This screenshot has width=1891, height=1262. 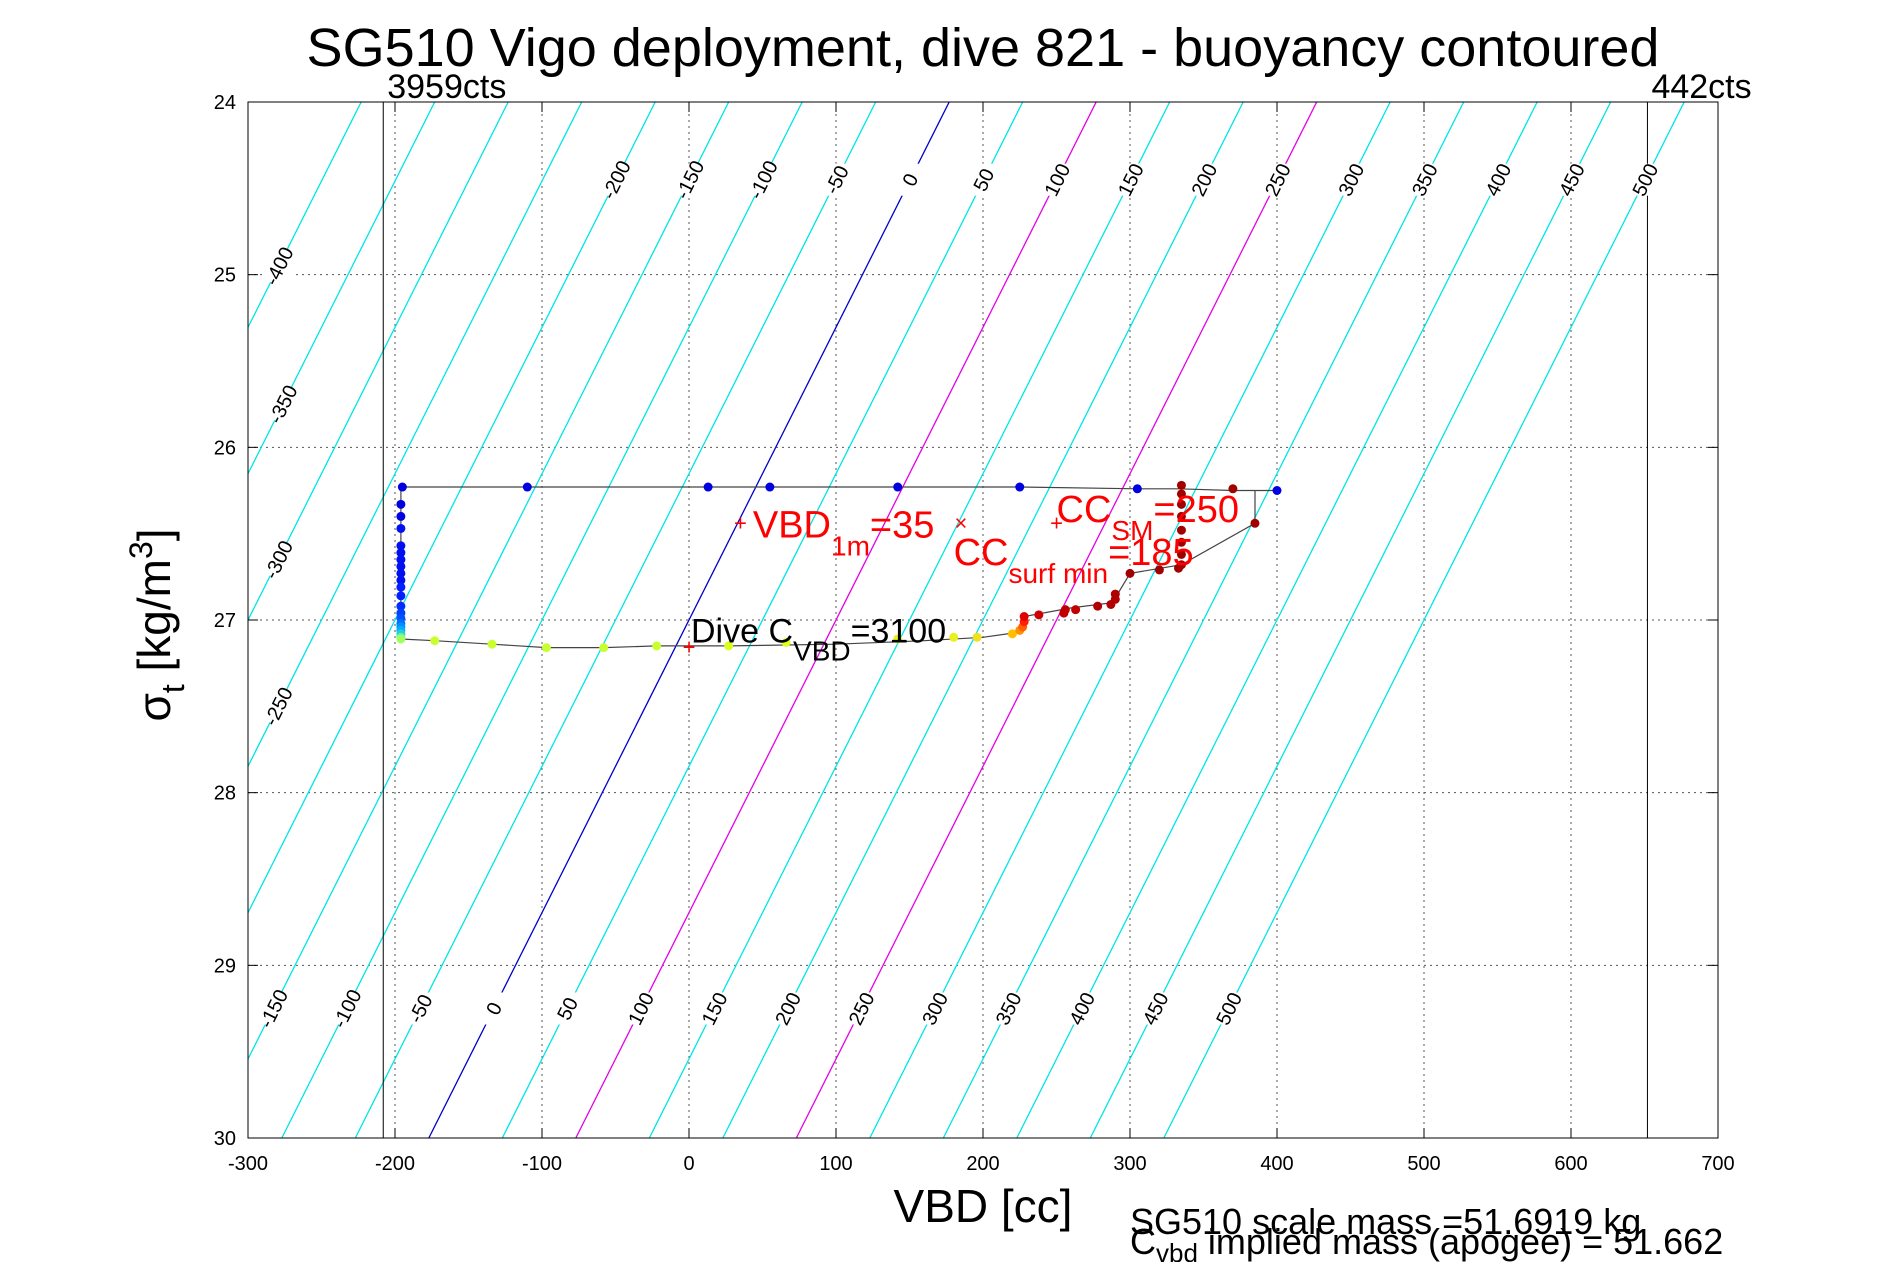 I want to click on x-tick-label: -100, so click(x=542, y=1164).